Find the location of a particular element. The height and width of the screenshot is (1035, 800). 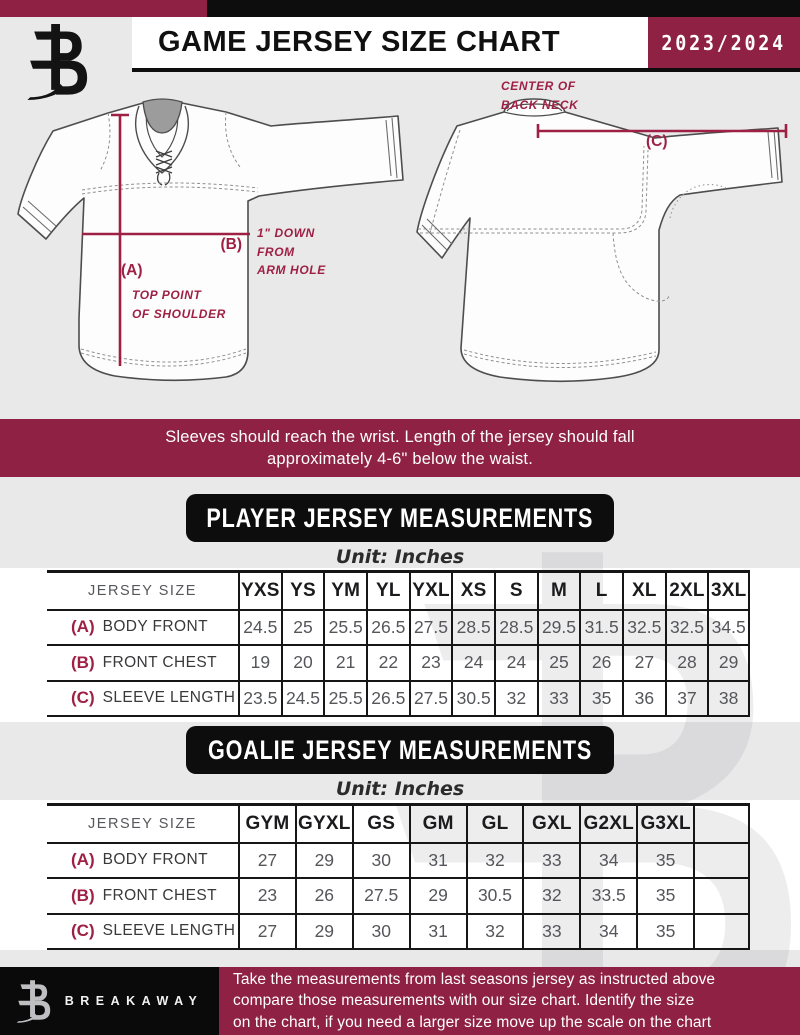

size-column-header: G2XL is located at coordinates (607, 824).